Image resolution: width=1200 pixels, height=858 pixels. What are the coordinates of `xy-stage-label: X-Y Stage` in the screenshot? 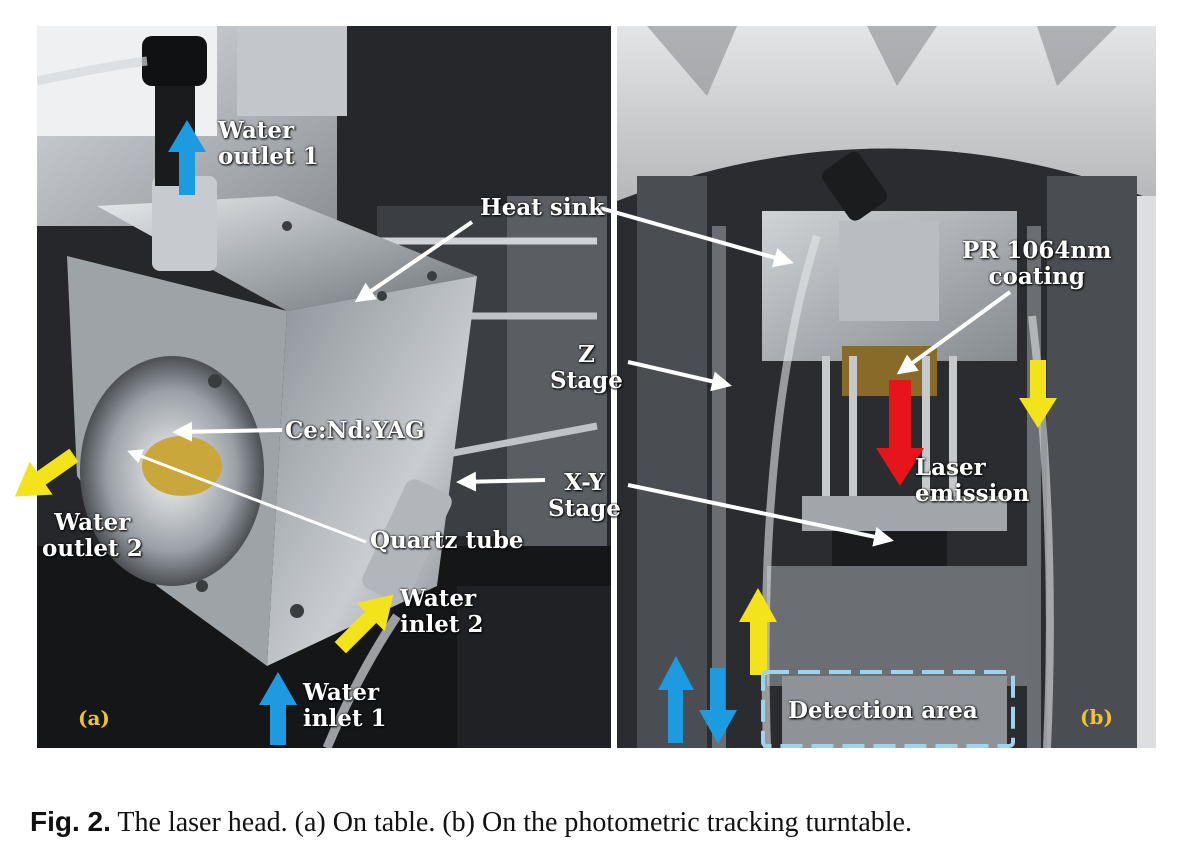 It's located at (584, 495).